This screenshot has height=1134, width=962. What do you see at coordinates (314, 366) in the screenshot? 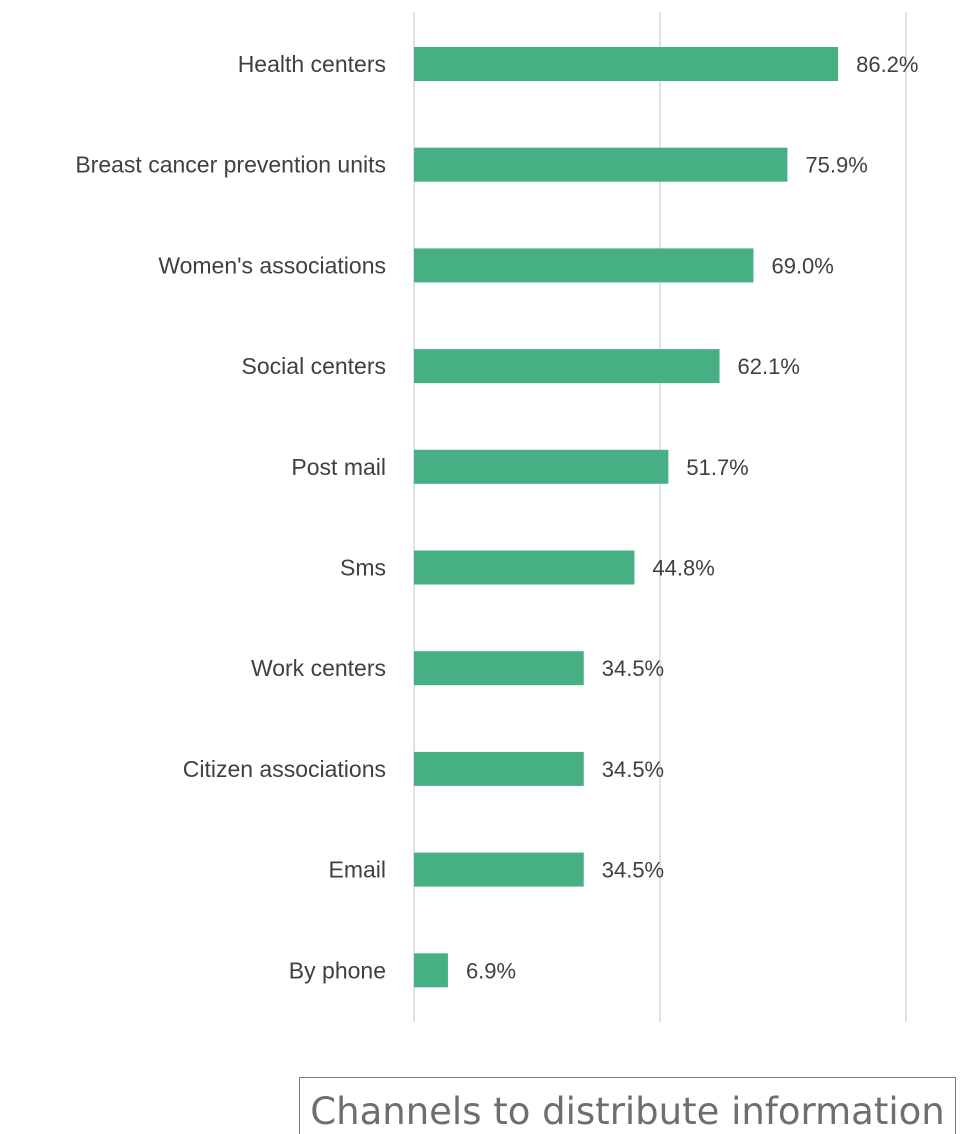
I see `category-label: Social centers` at bounding box center [314, 366].